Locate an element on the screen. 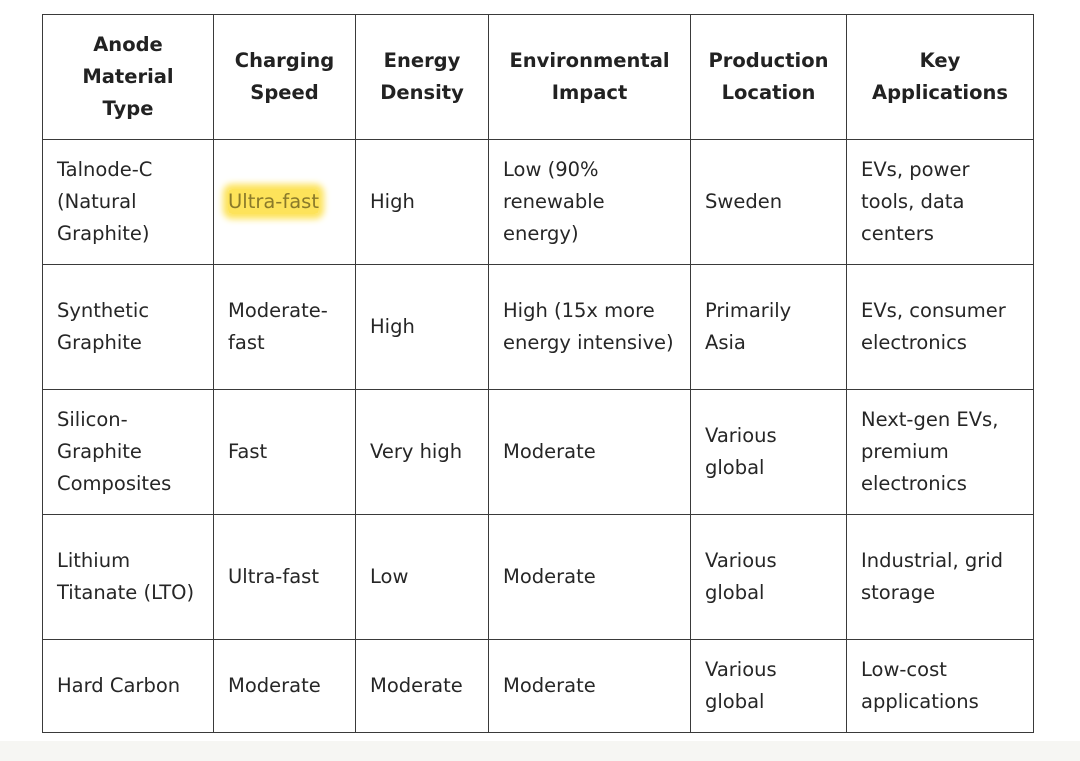 Image resolution: width=1080 pixels, height=761 pixels. header-charging-speed: Charging Speed is located at coordinates (284, 77).